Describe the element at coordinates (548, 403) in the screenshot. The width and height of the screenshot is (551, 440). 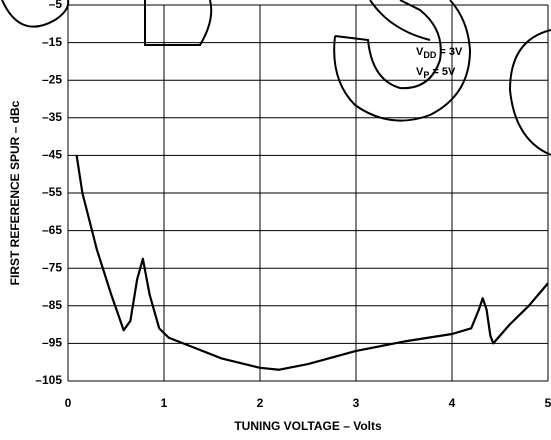
I see `x-tick-label: 5` at that location.